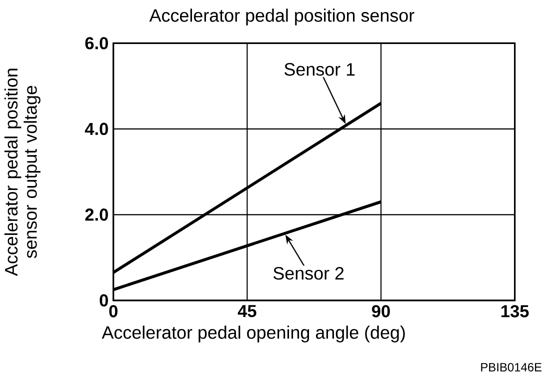  What do you see at coordinates (96, 43) in the screenshot?
I see `y-tick-label: 6.0` at bounding box center [96, 43].